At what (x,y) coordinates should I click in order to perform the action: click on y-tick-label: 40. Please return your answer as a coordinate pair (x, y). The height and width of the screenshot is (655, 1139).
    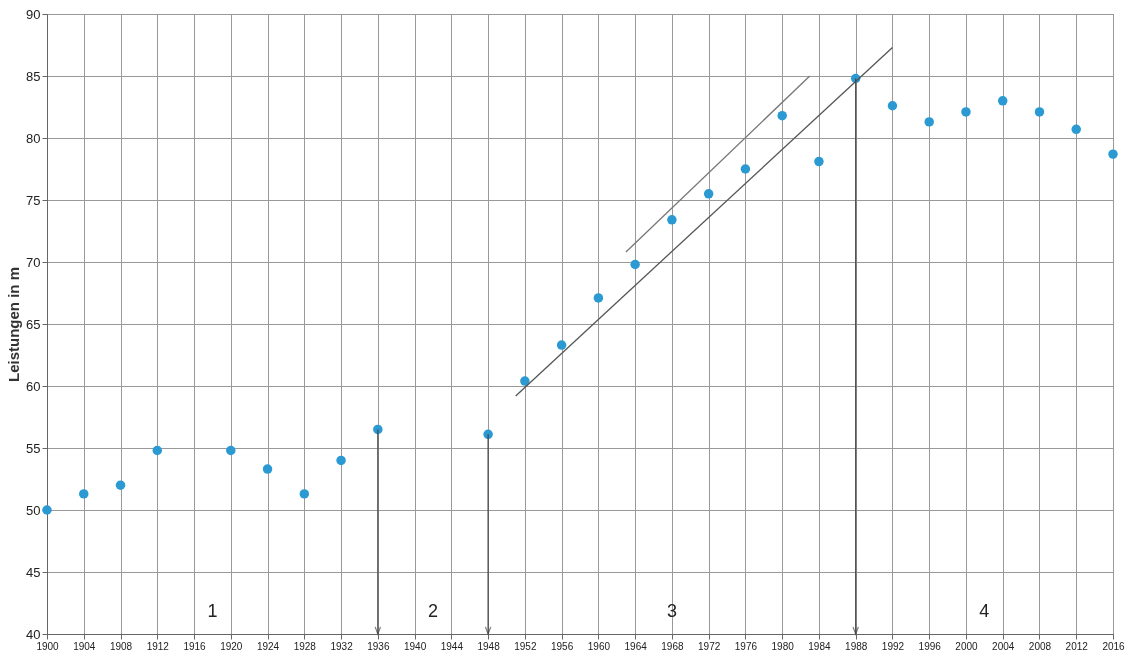
    Looking at the image, I should click on (33, 634).